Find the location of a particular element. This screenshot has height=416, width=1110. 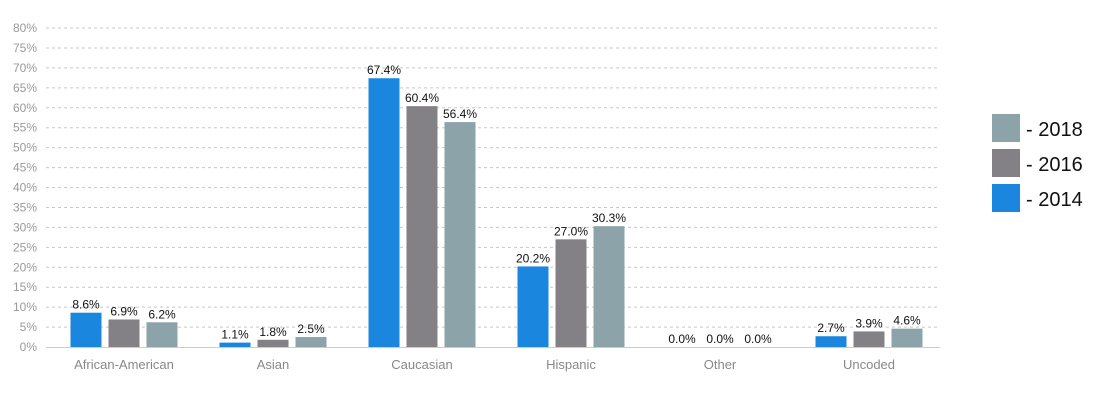

bar-uncoded-2018 is located at coordinates (907, 337).